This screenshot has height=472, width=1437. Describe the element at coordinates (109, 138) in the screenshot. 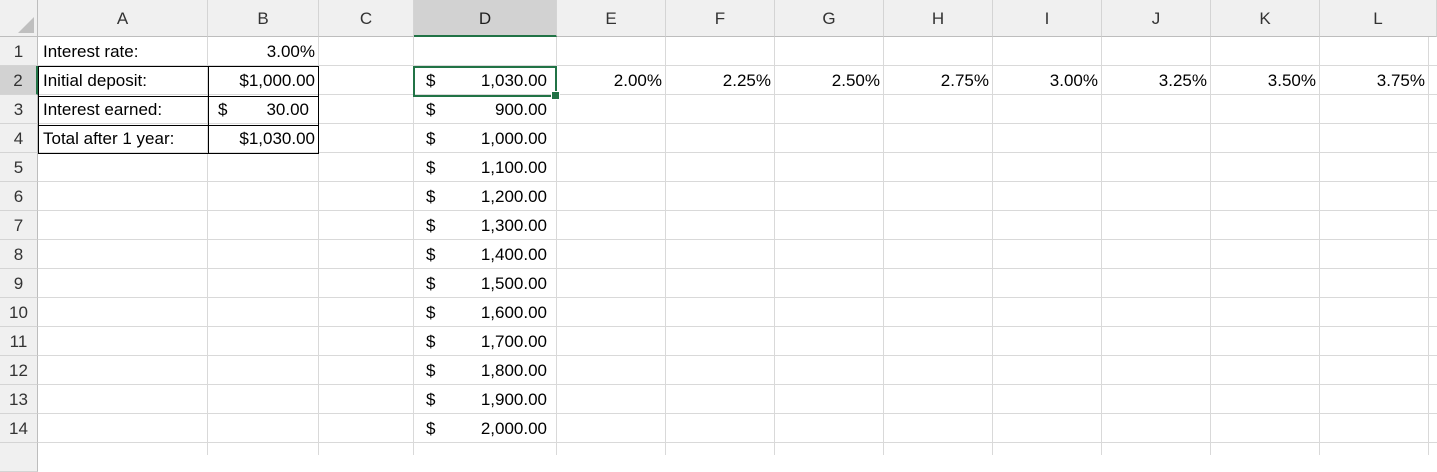

I see `cell-a4: Total after 1 year:` at that location.